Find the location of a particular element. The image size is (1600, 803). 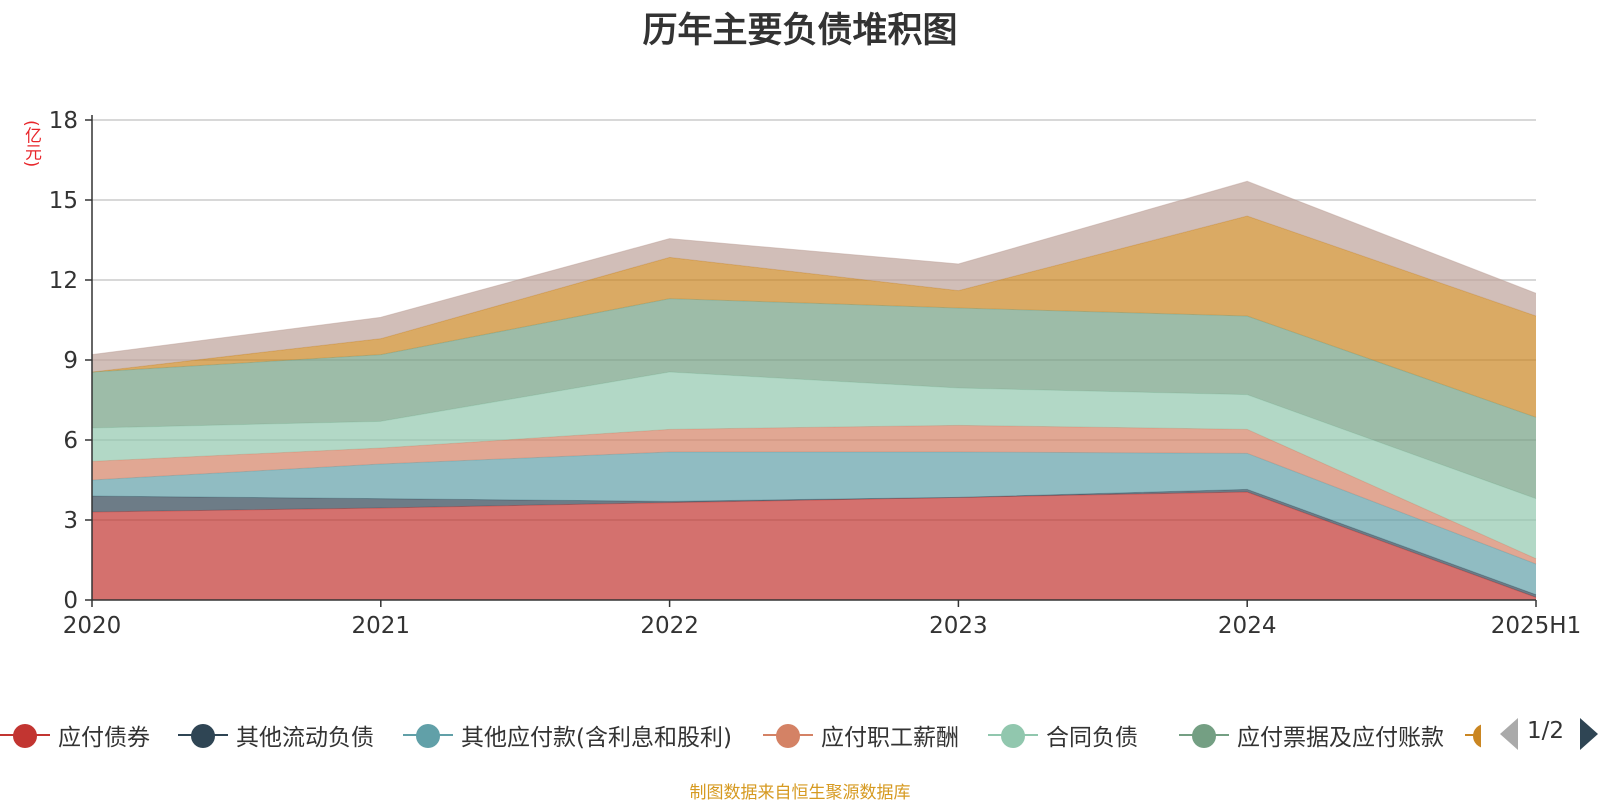

legend-item-4: 合同负债 is located at coordinates (1063, 735).